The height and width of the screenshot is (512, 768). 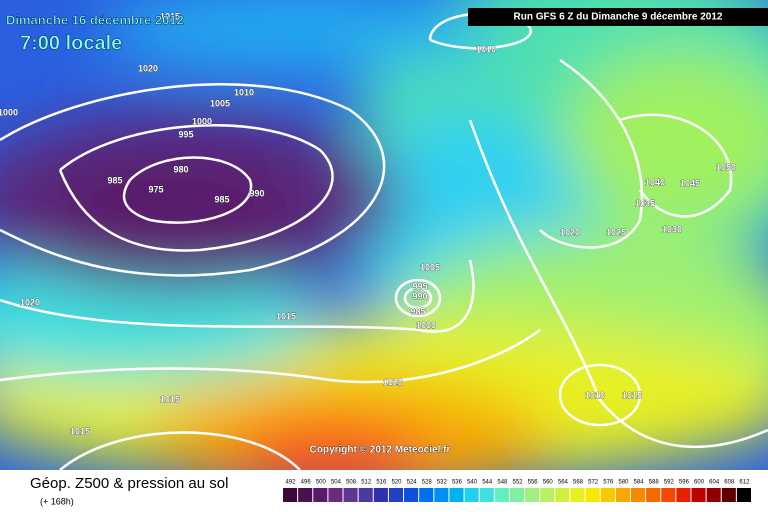 What do you see at coordinates (672, 229) in the screenshot?
I see `isobar-label: 1030` at bounding box center [672, 229].